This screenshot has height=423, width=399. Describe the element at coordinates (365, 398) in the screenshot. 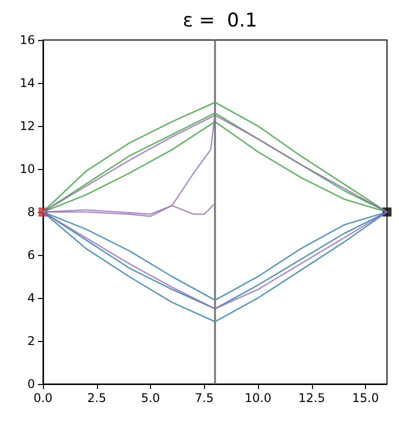

I see `x-tick-label: 15.0` at that location.